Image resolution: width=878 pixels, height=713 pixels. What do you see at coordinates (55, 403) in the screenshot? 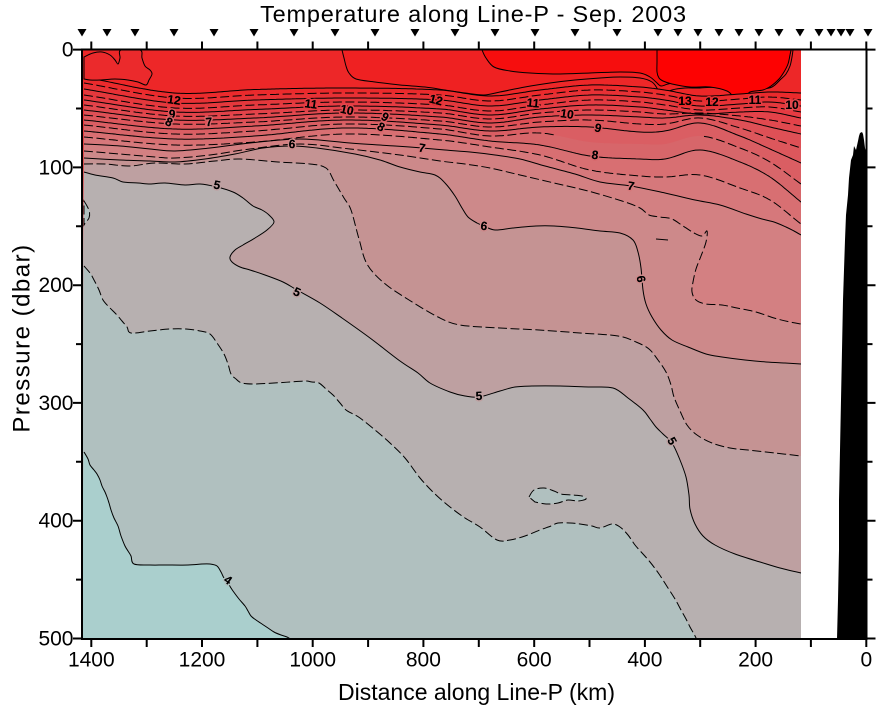
I see `svg-text: 300` at bounding box center [55, 403].